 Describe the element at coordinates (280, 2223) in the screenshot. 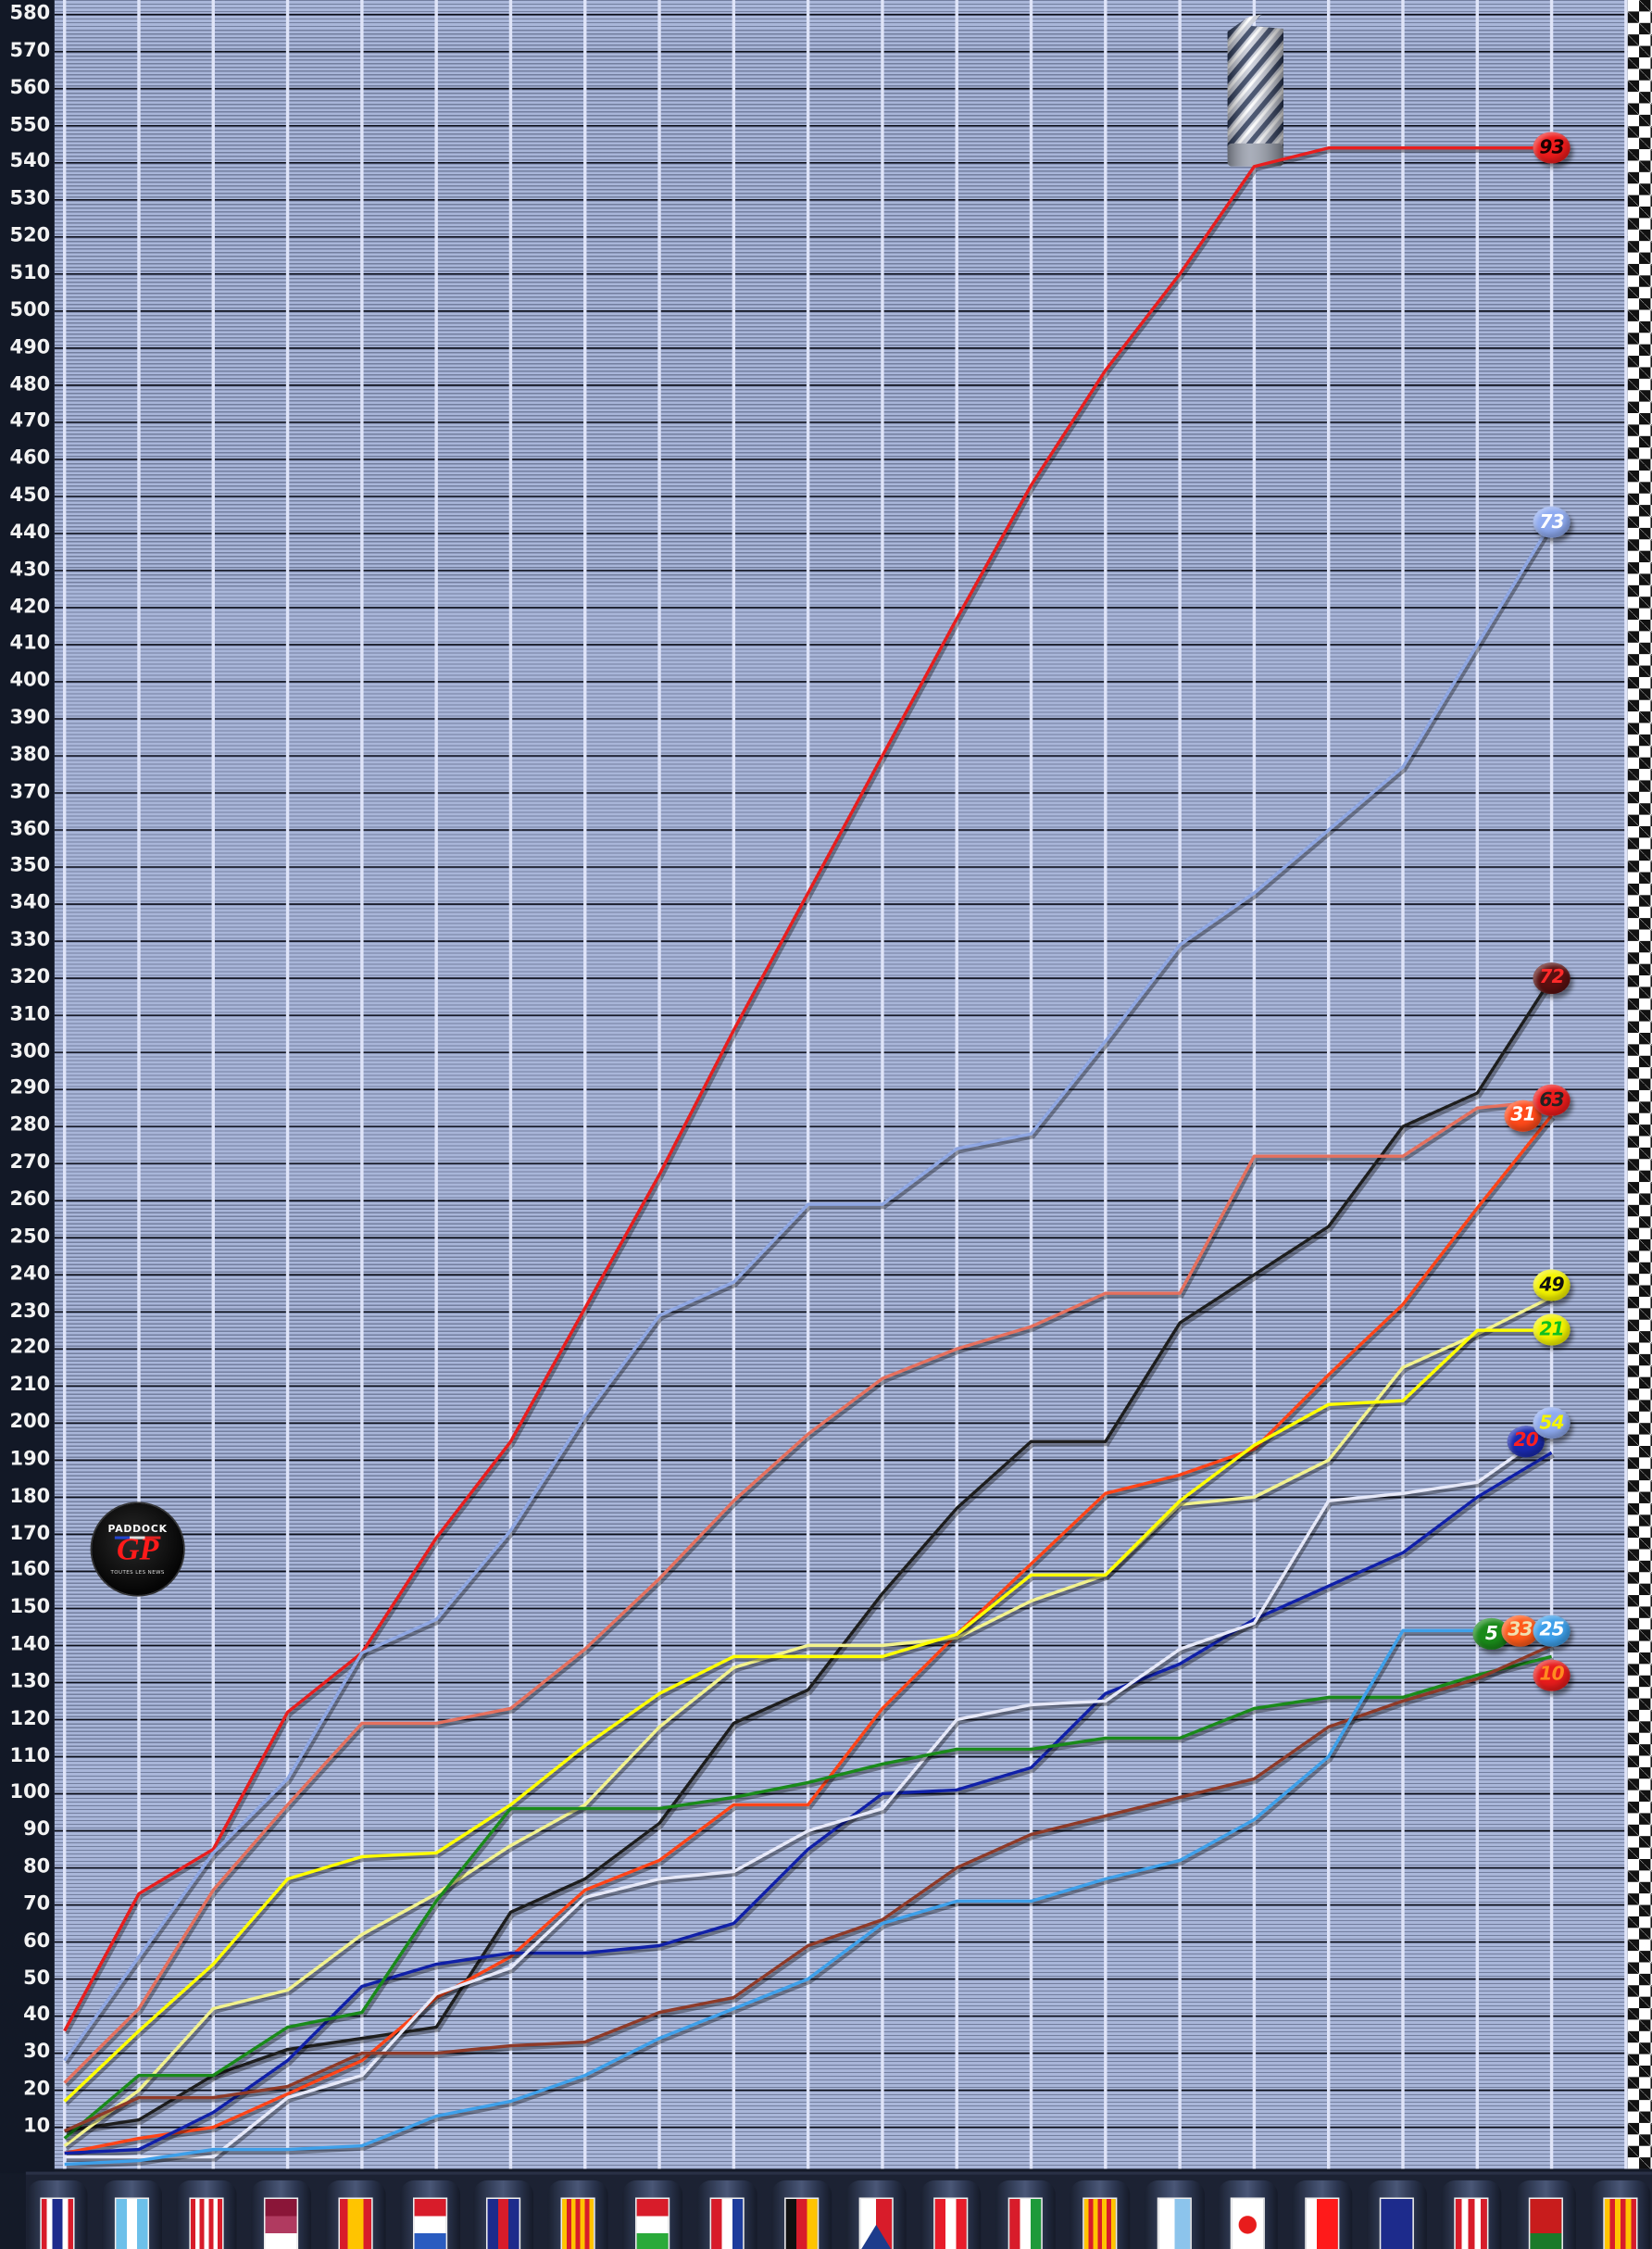

I see `flag-qatar-icon` at that location.